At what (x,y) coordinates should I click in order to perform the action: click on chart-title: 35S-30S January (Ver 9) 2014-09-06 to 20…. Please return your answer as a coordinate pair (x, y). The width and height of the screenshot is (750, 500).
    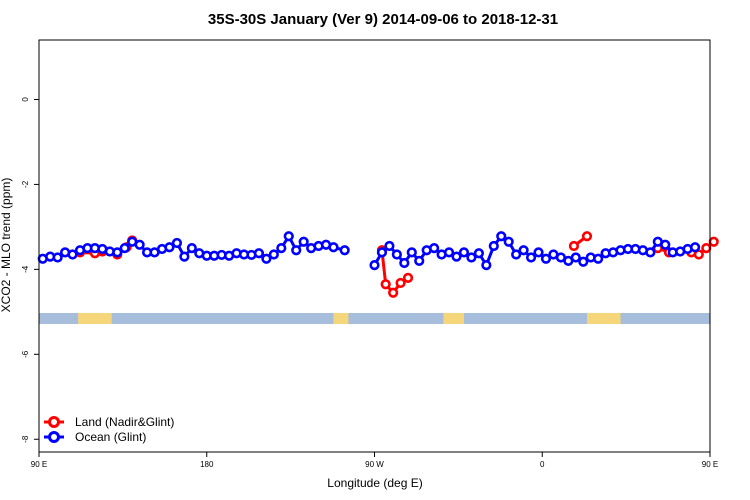
    Looking at the image, I should click on (383, 19).